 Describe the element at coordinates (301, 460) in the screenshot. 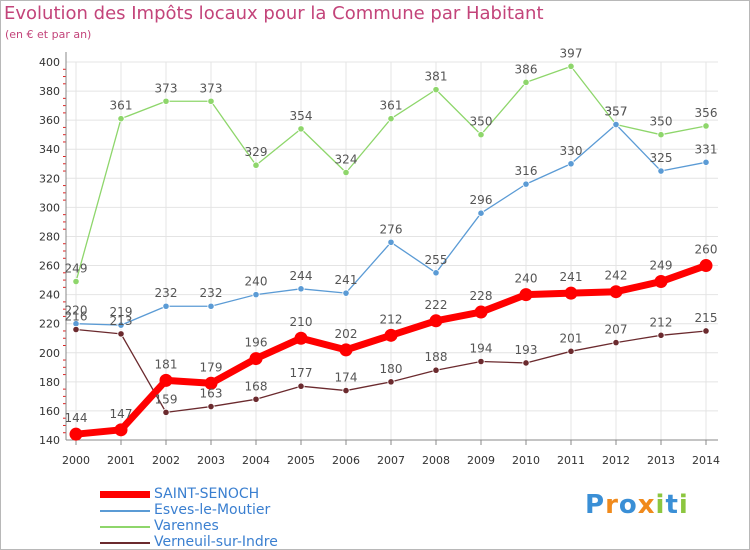

I see `x-tick-label: 2005` at that location.